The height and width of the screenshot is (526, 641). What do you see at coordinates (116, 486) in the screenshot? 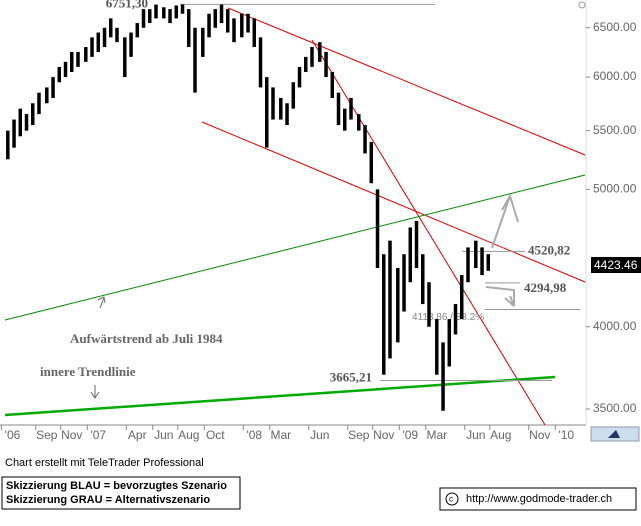
I see `legend-text: Skizzierung BLAU = bevorzugtes Szenario` at bounding box center [116, 486].